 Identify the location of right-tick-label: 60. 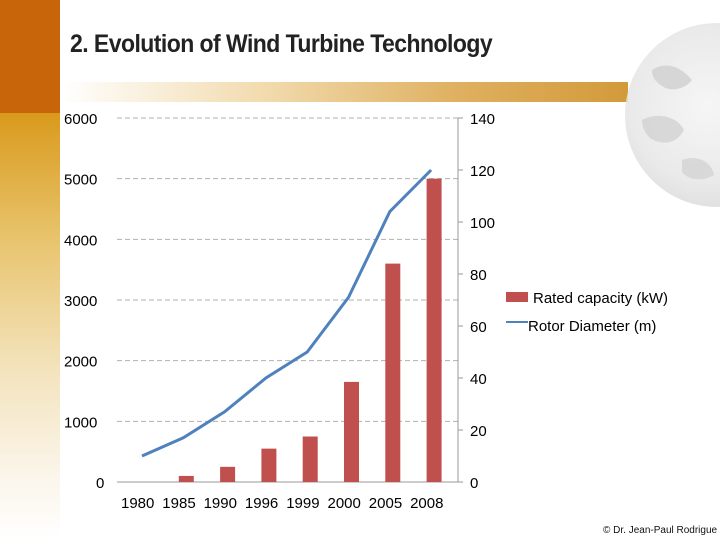
(478, 327).